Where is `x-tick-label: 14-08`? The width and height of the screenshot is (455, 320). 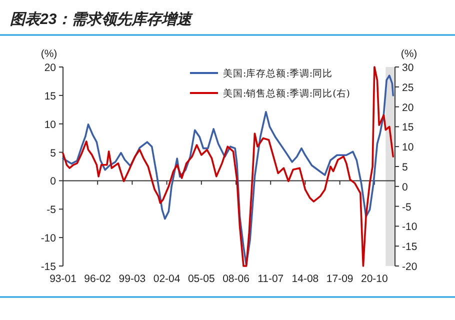 x-tick-label: 14-08 is located at coordinates (305, 279).